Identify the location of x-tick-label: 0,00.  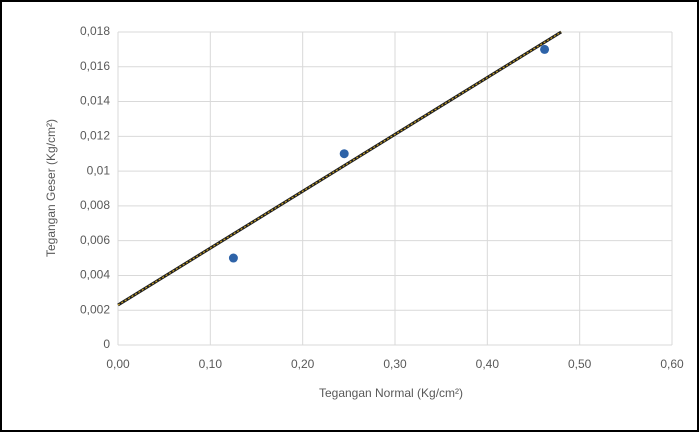
(118, 364).